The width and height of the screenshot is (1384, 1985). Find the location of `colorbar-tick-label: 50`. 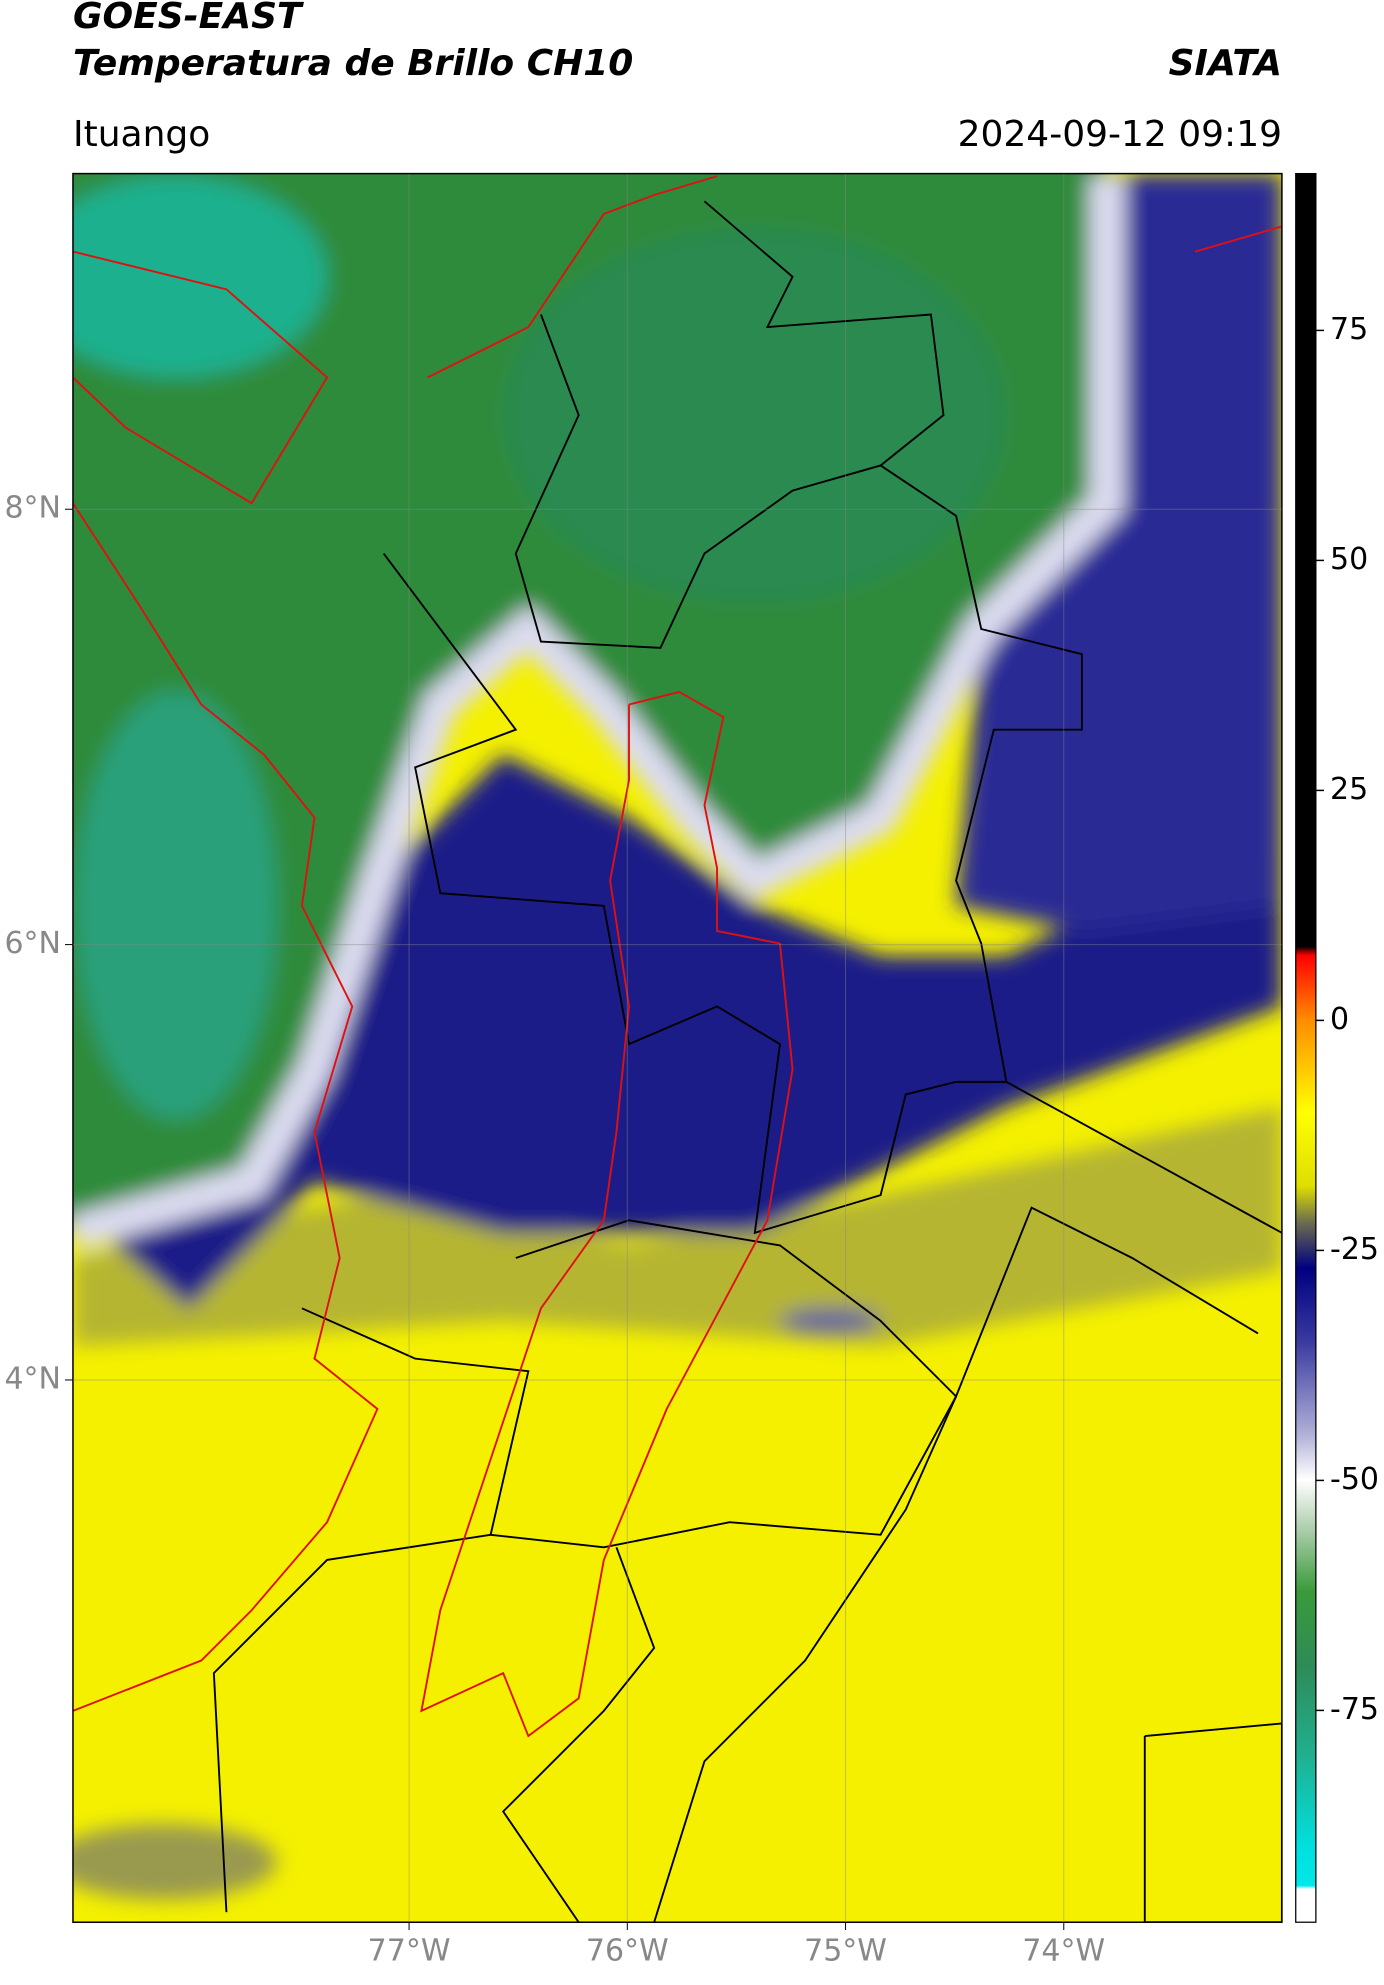

colorbar-tick-label: 50 is located at coordinates (1349, 559).